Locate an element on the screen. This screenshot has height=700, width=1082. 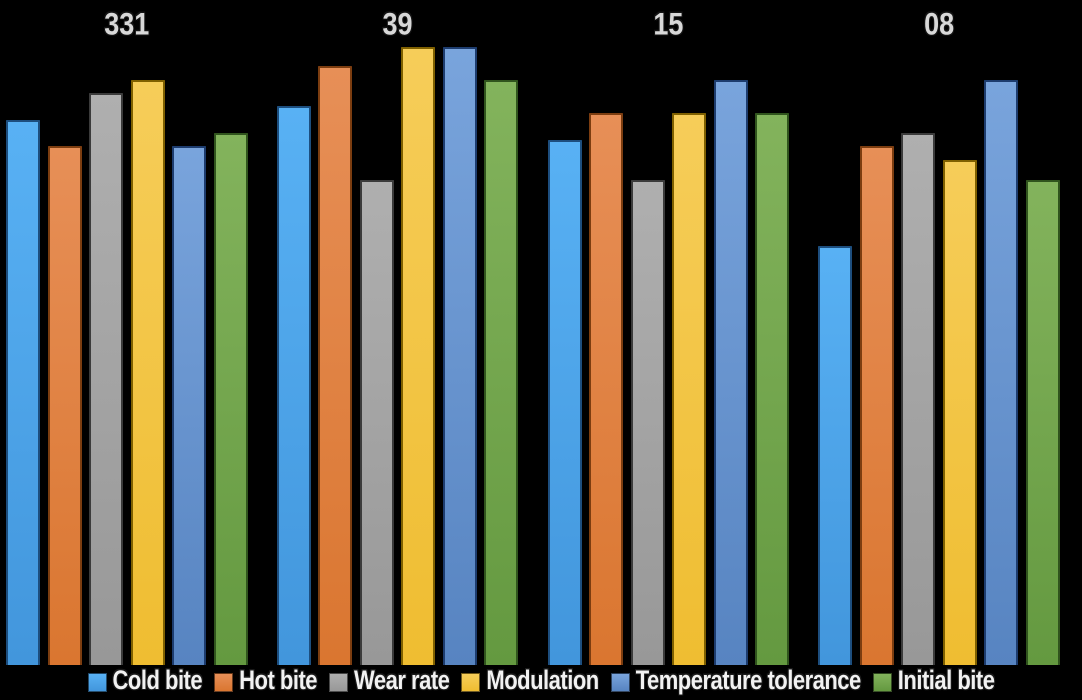
legend-item-temperature-tolerance: Temperature tolerance is located at coordinates (735, 680).